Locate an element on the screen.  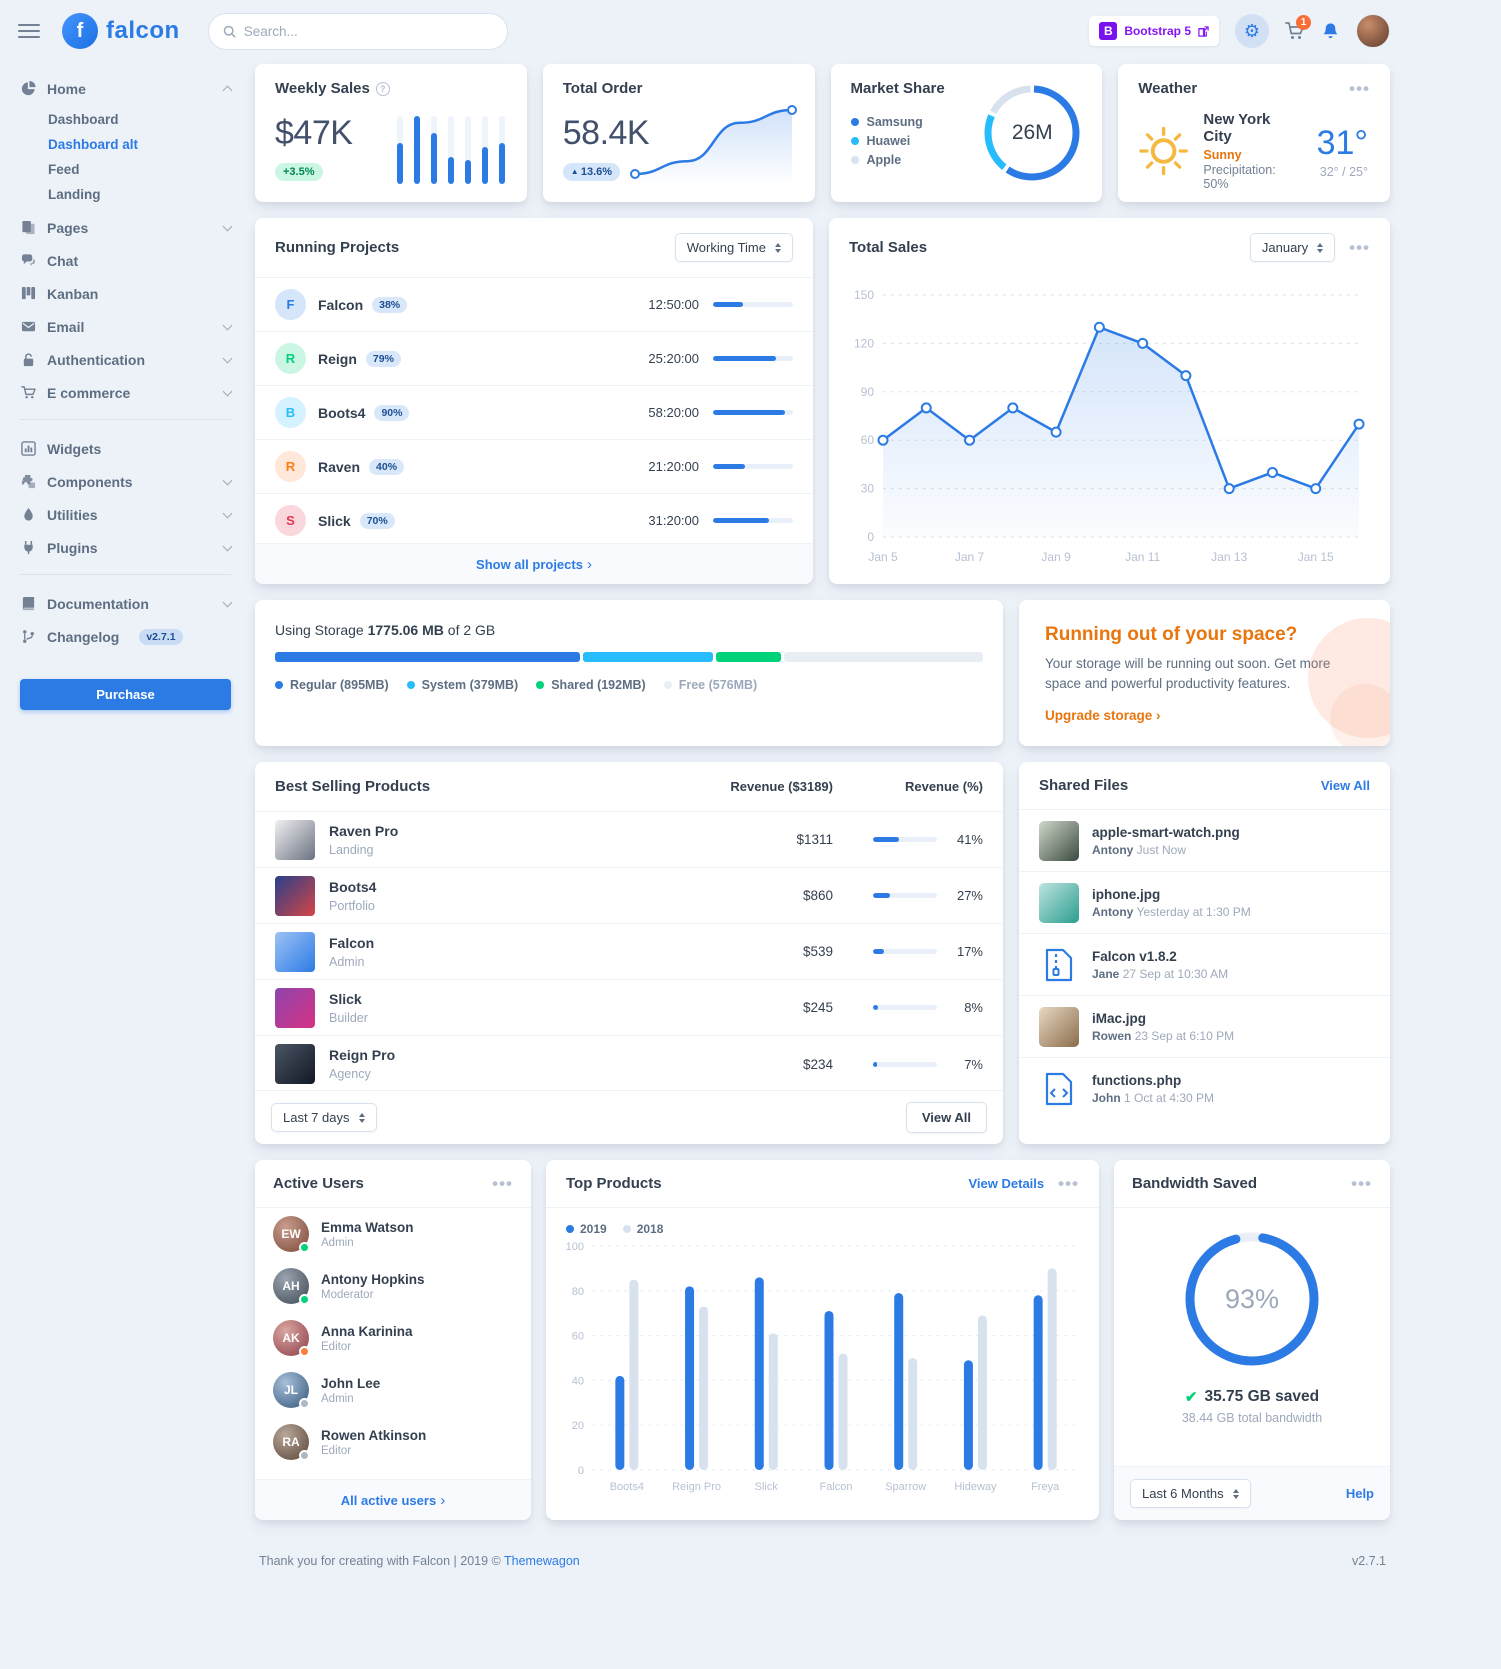
project-row: F Falcon 38% 12:50:00 is located at coordinates (534, 305).